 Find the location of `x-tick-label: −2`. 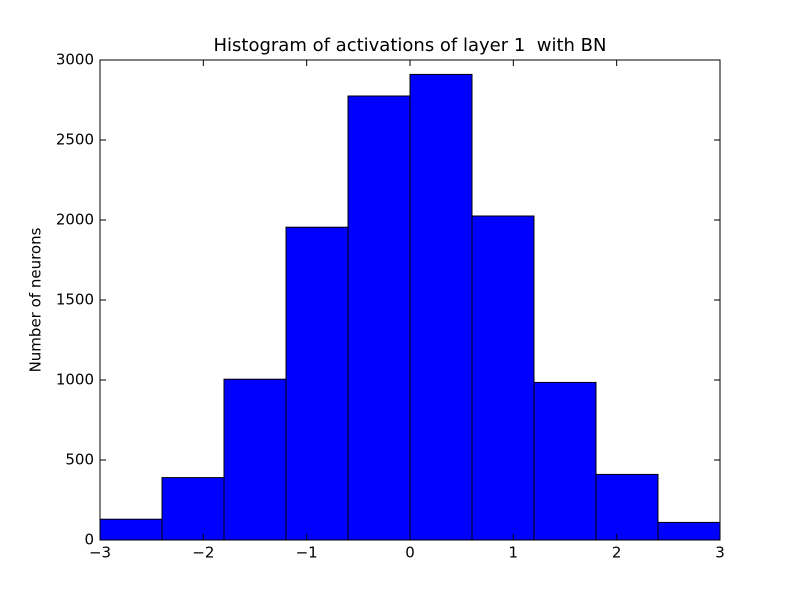

x-tick-label: −2 is located at coordinates (203, 553).